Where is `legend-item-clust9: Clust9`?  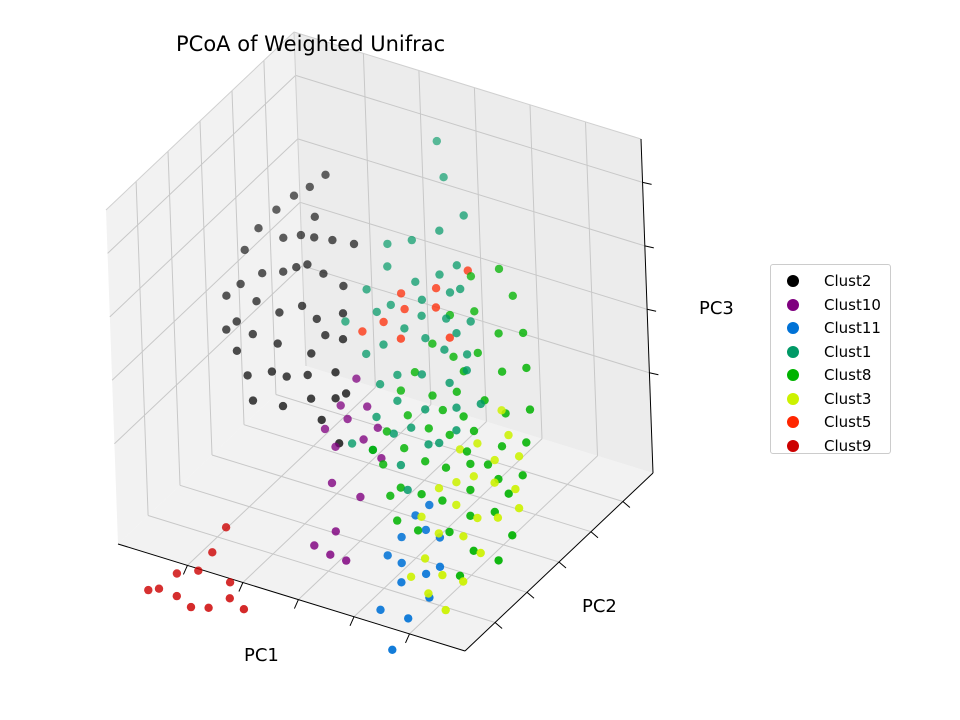
legend-item-clust9: Clust9 is located at coordinates (831, 446).